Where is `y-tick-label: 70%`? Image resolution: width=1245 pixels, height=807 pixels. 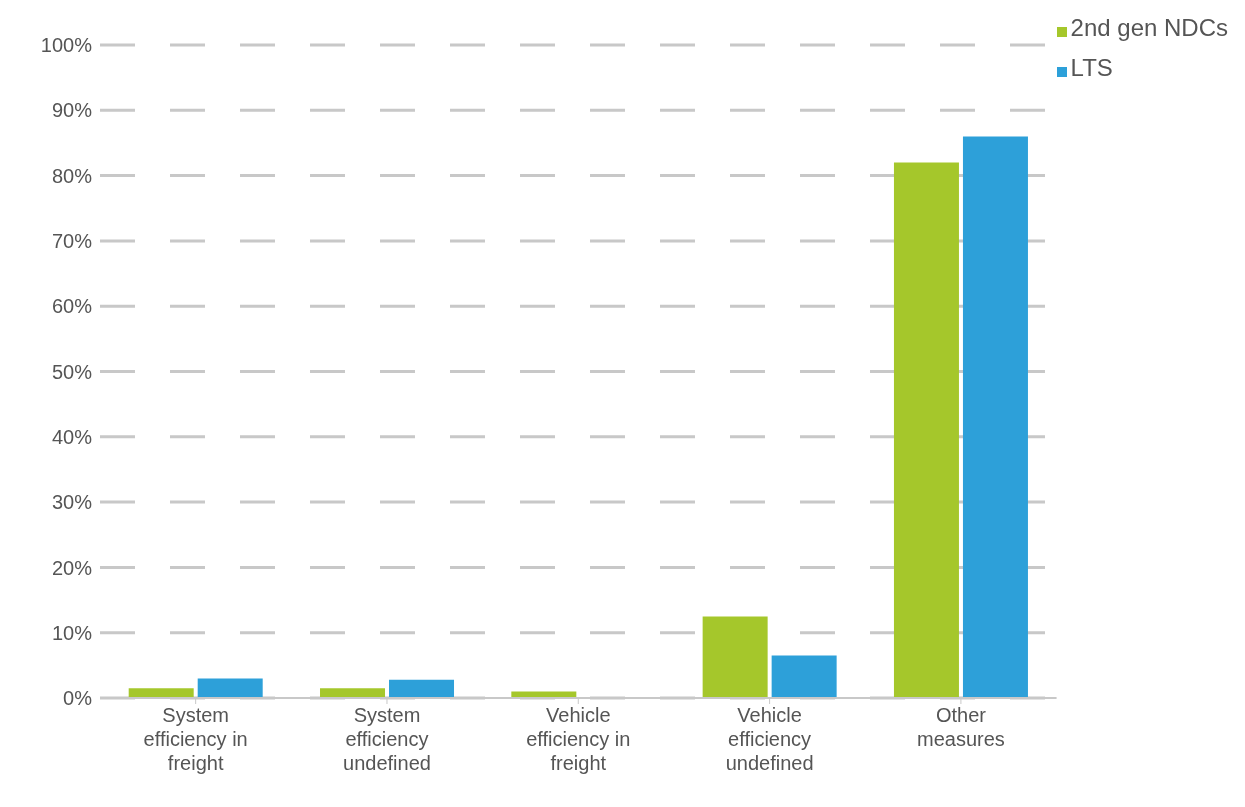 y-tick-label: 70% is located at coordinates (72, 241).